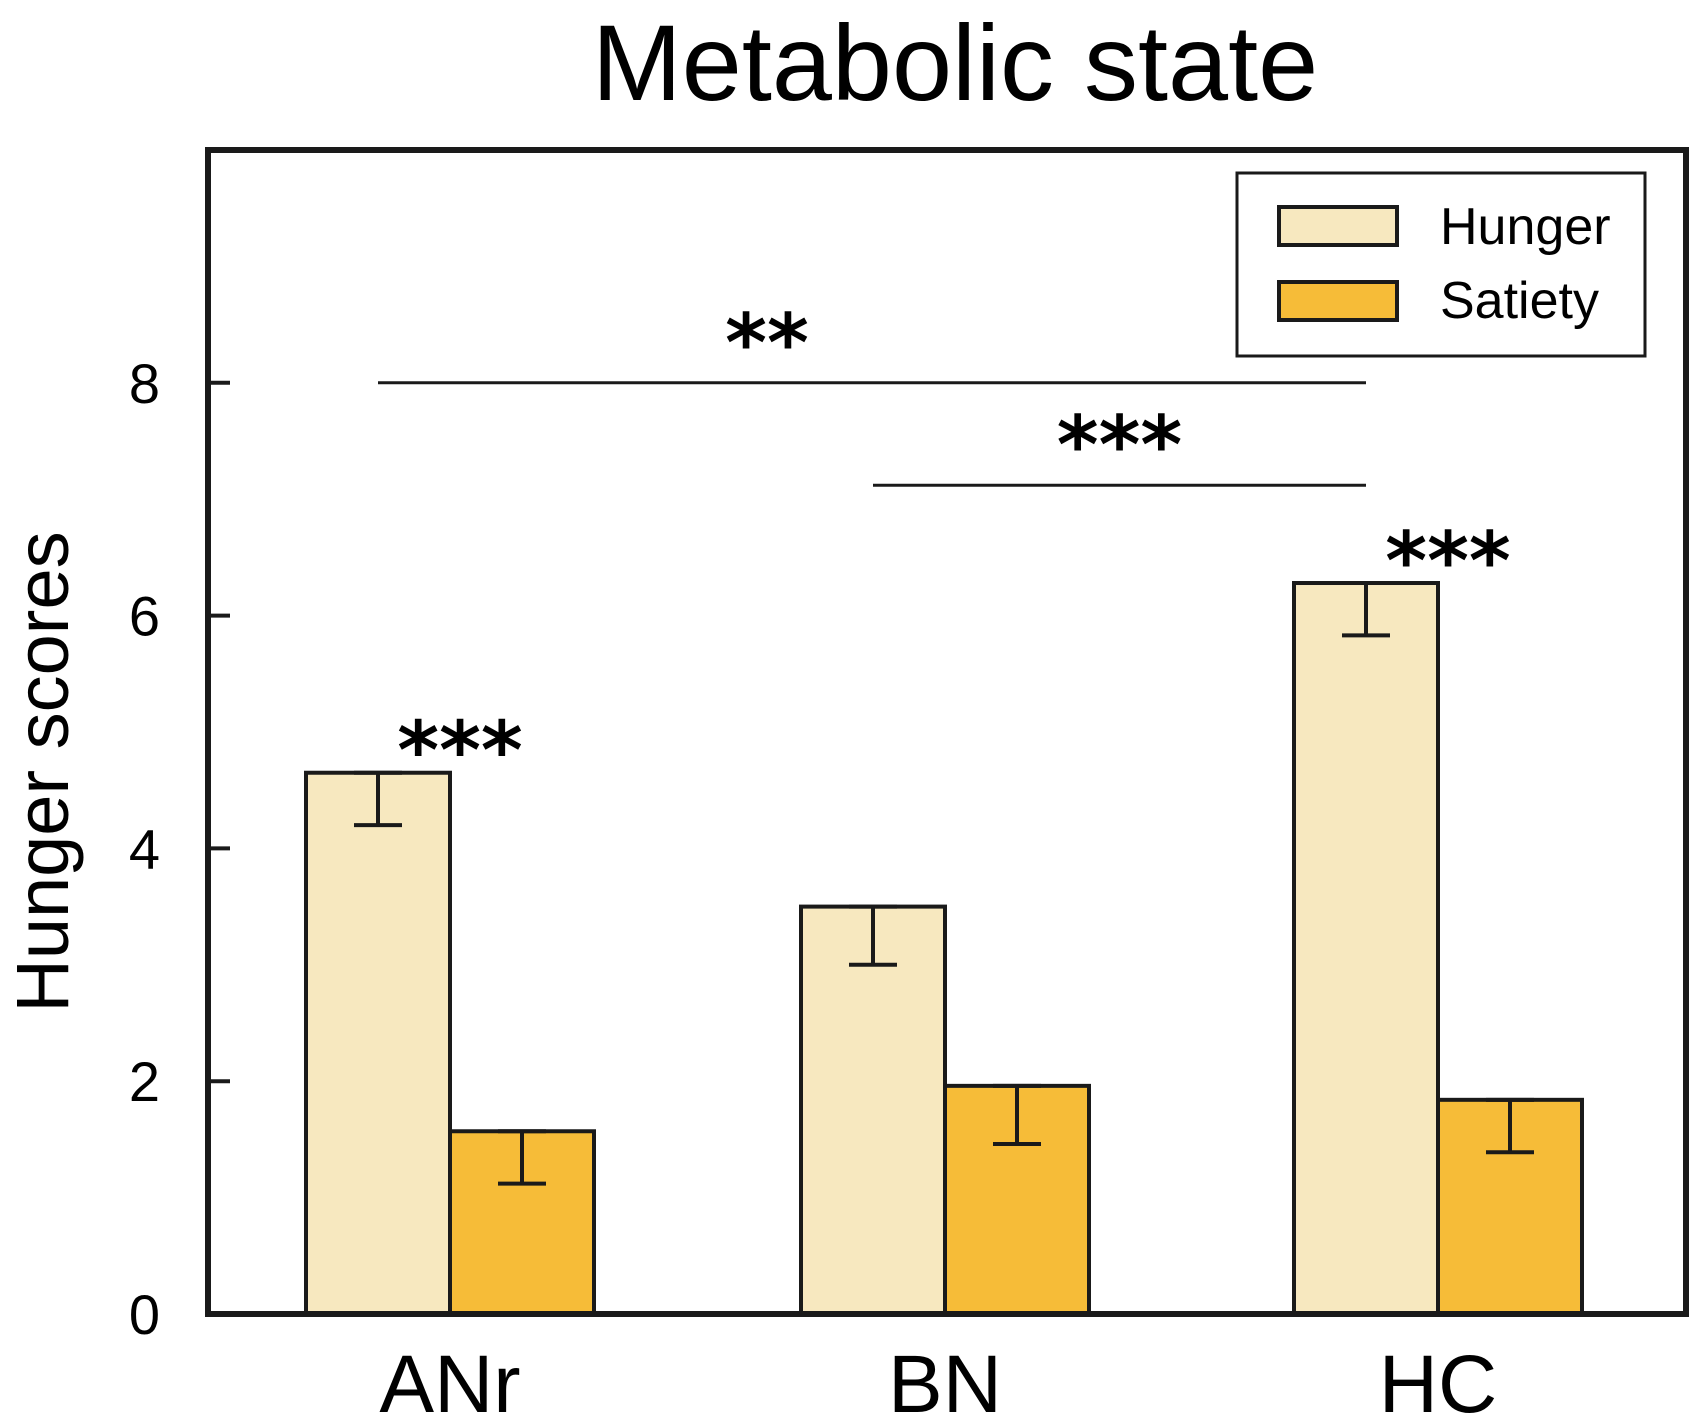 This screenshot has height=1418, width=1689. Describe the element at coordinates (1519, 301) in the screenshot. I see `legend-label-satiety: Satiety` at that location.